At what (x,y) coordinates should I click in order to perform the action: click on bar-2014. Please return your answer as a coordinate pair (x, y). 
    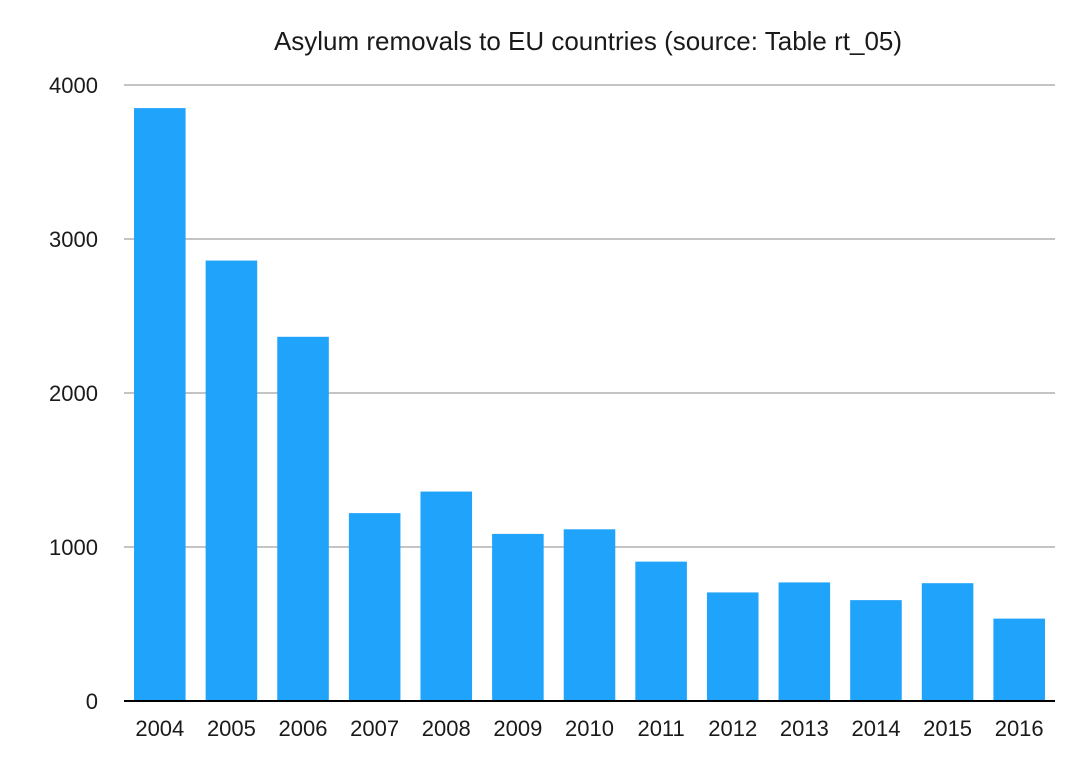
    Looking at the image, I should click on (876, 650).